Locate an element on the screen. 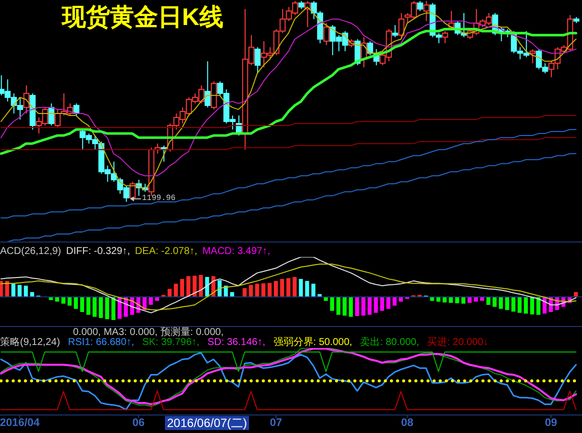  annotation: ACD(26,12,9) is located at coordinates (31, 251).